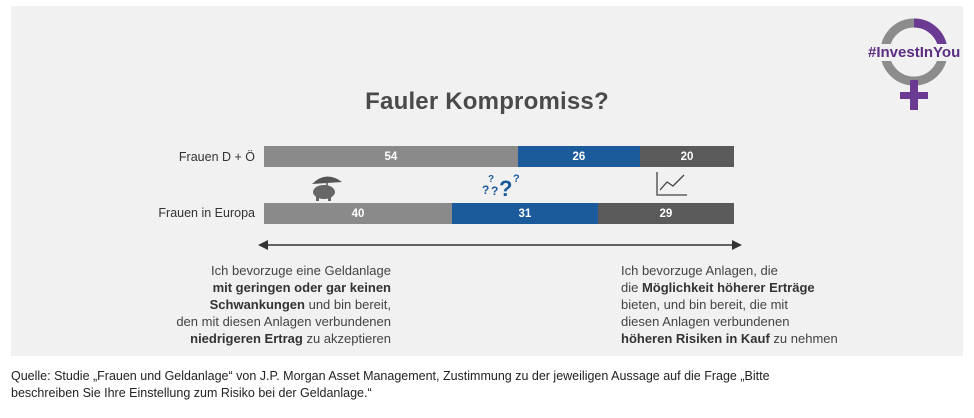 Image resolution: width=974 pixels, height=418 pixels. What do you see at coordinates (206, 213) in the screenshot?
I see `category-label-1: Frauen in Europa` at bounding box center [206, 213].